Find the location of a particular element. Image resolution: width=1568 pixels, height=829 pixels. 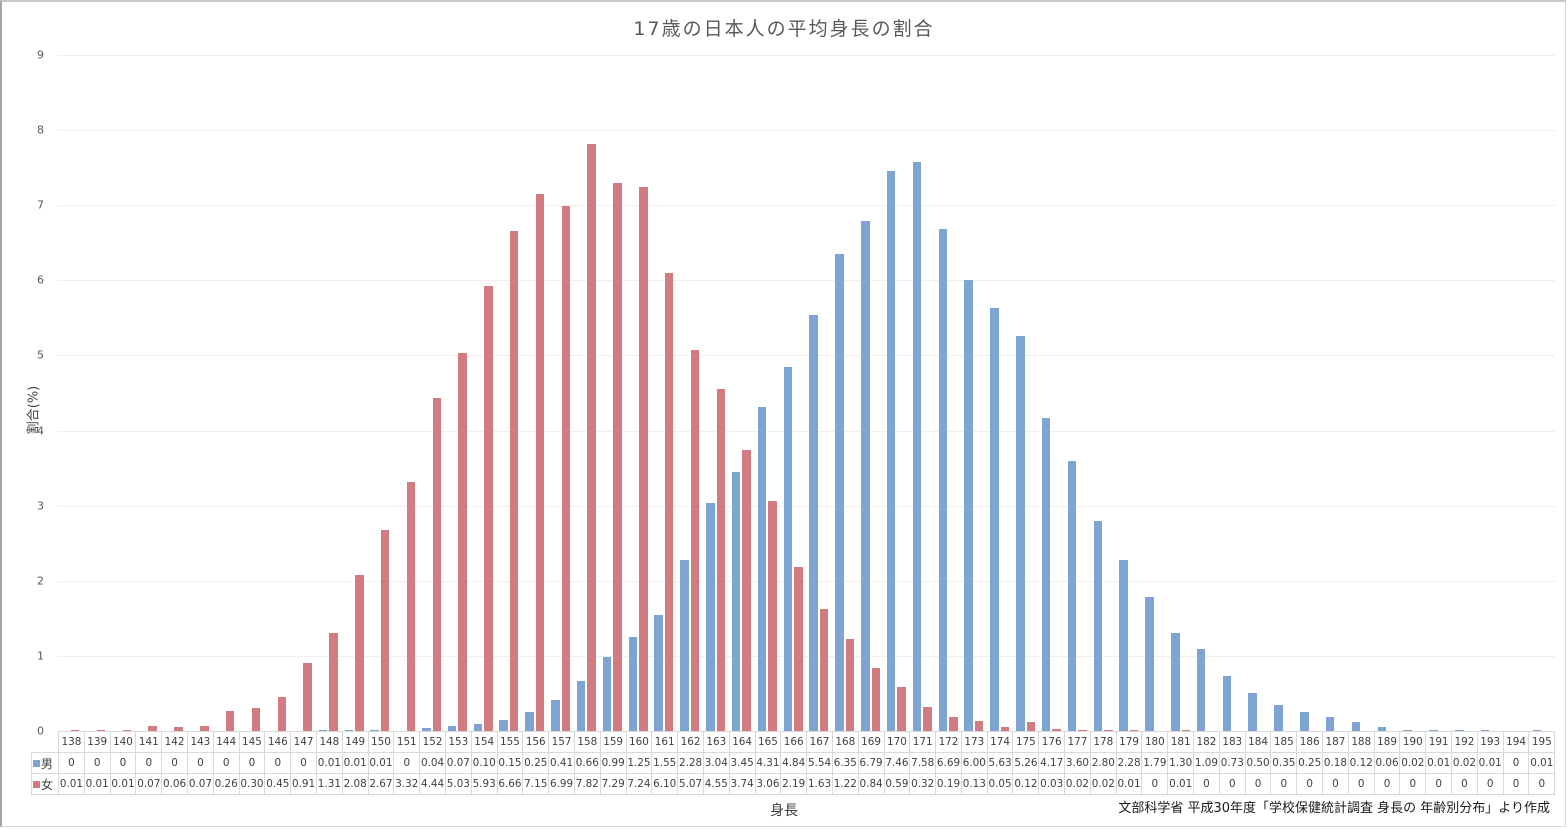

table-cell: 7.82 is located at coordinates (587, 784).